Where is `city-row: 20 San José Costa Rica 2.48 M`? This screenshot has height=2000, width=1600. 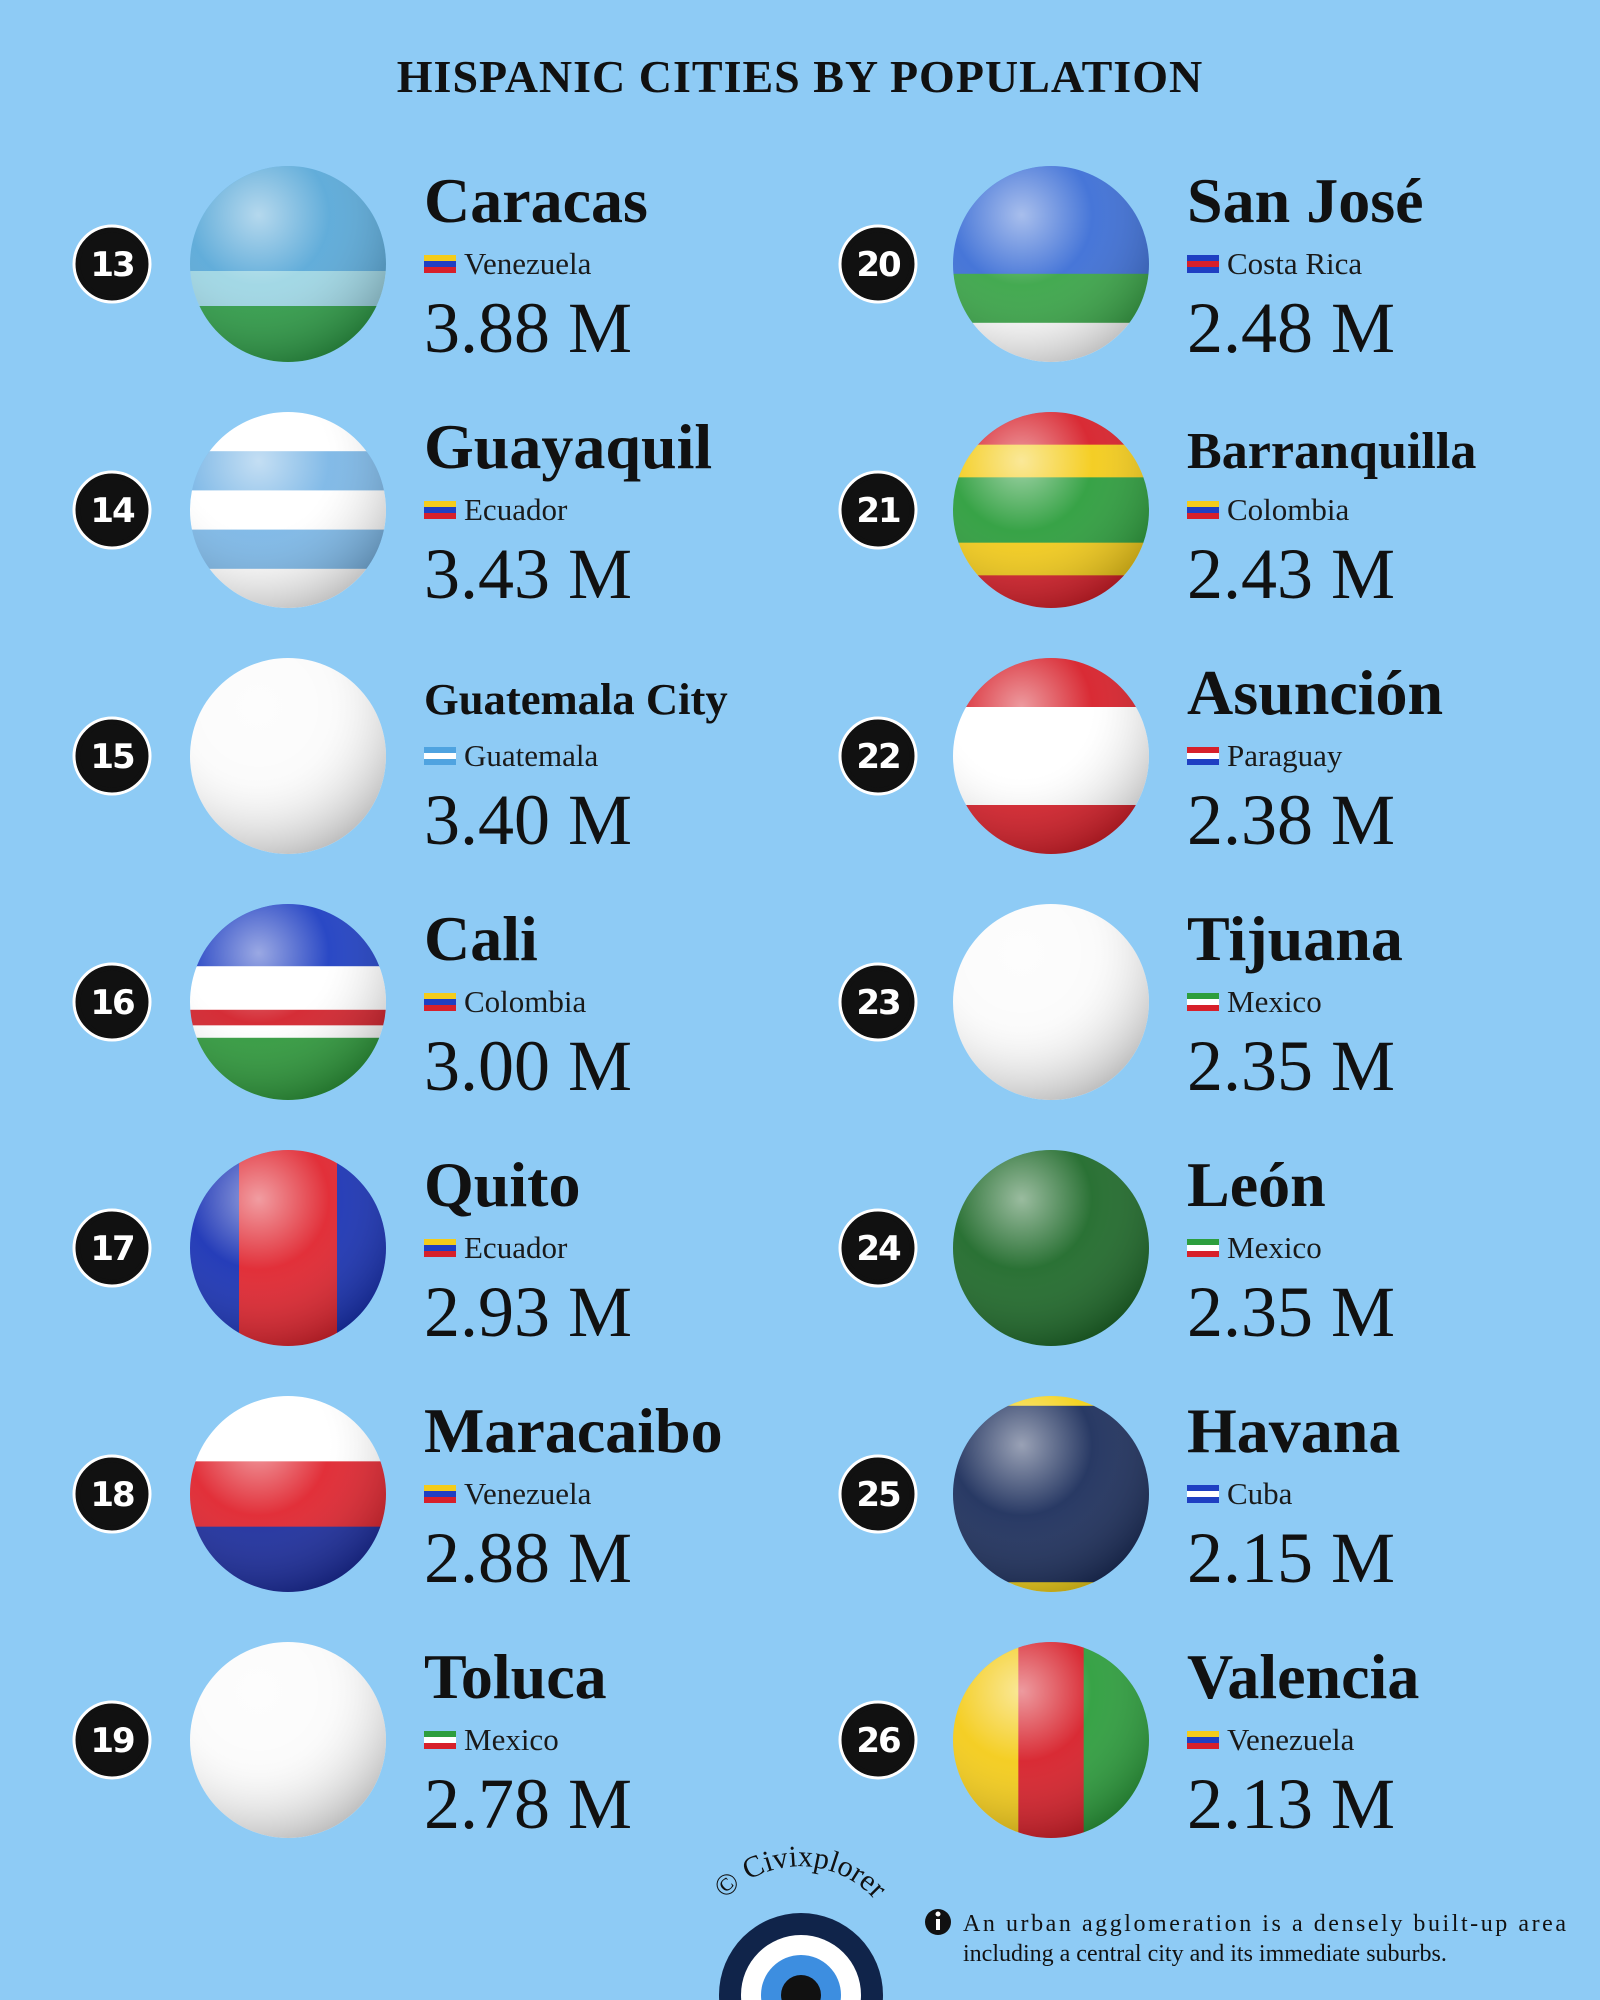
city-row: 20 San José Costa Rica 2.48 M is located at coordinates (1131, 266).